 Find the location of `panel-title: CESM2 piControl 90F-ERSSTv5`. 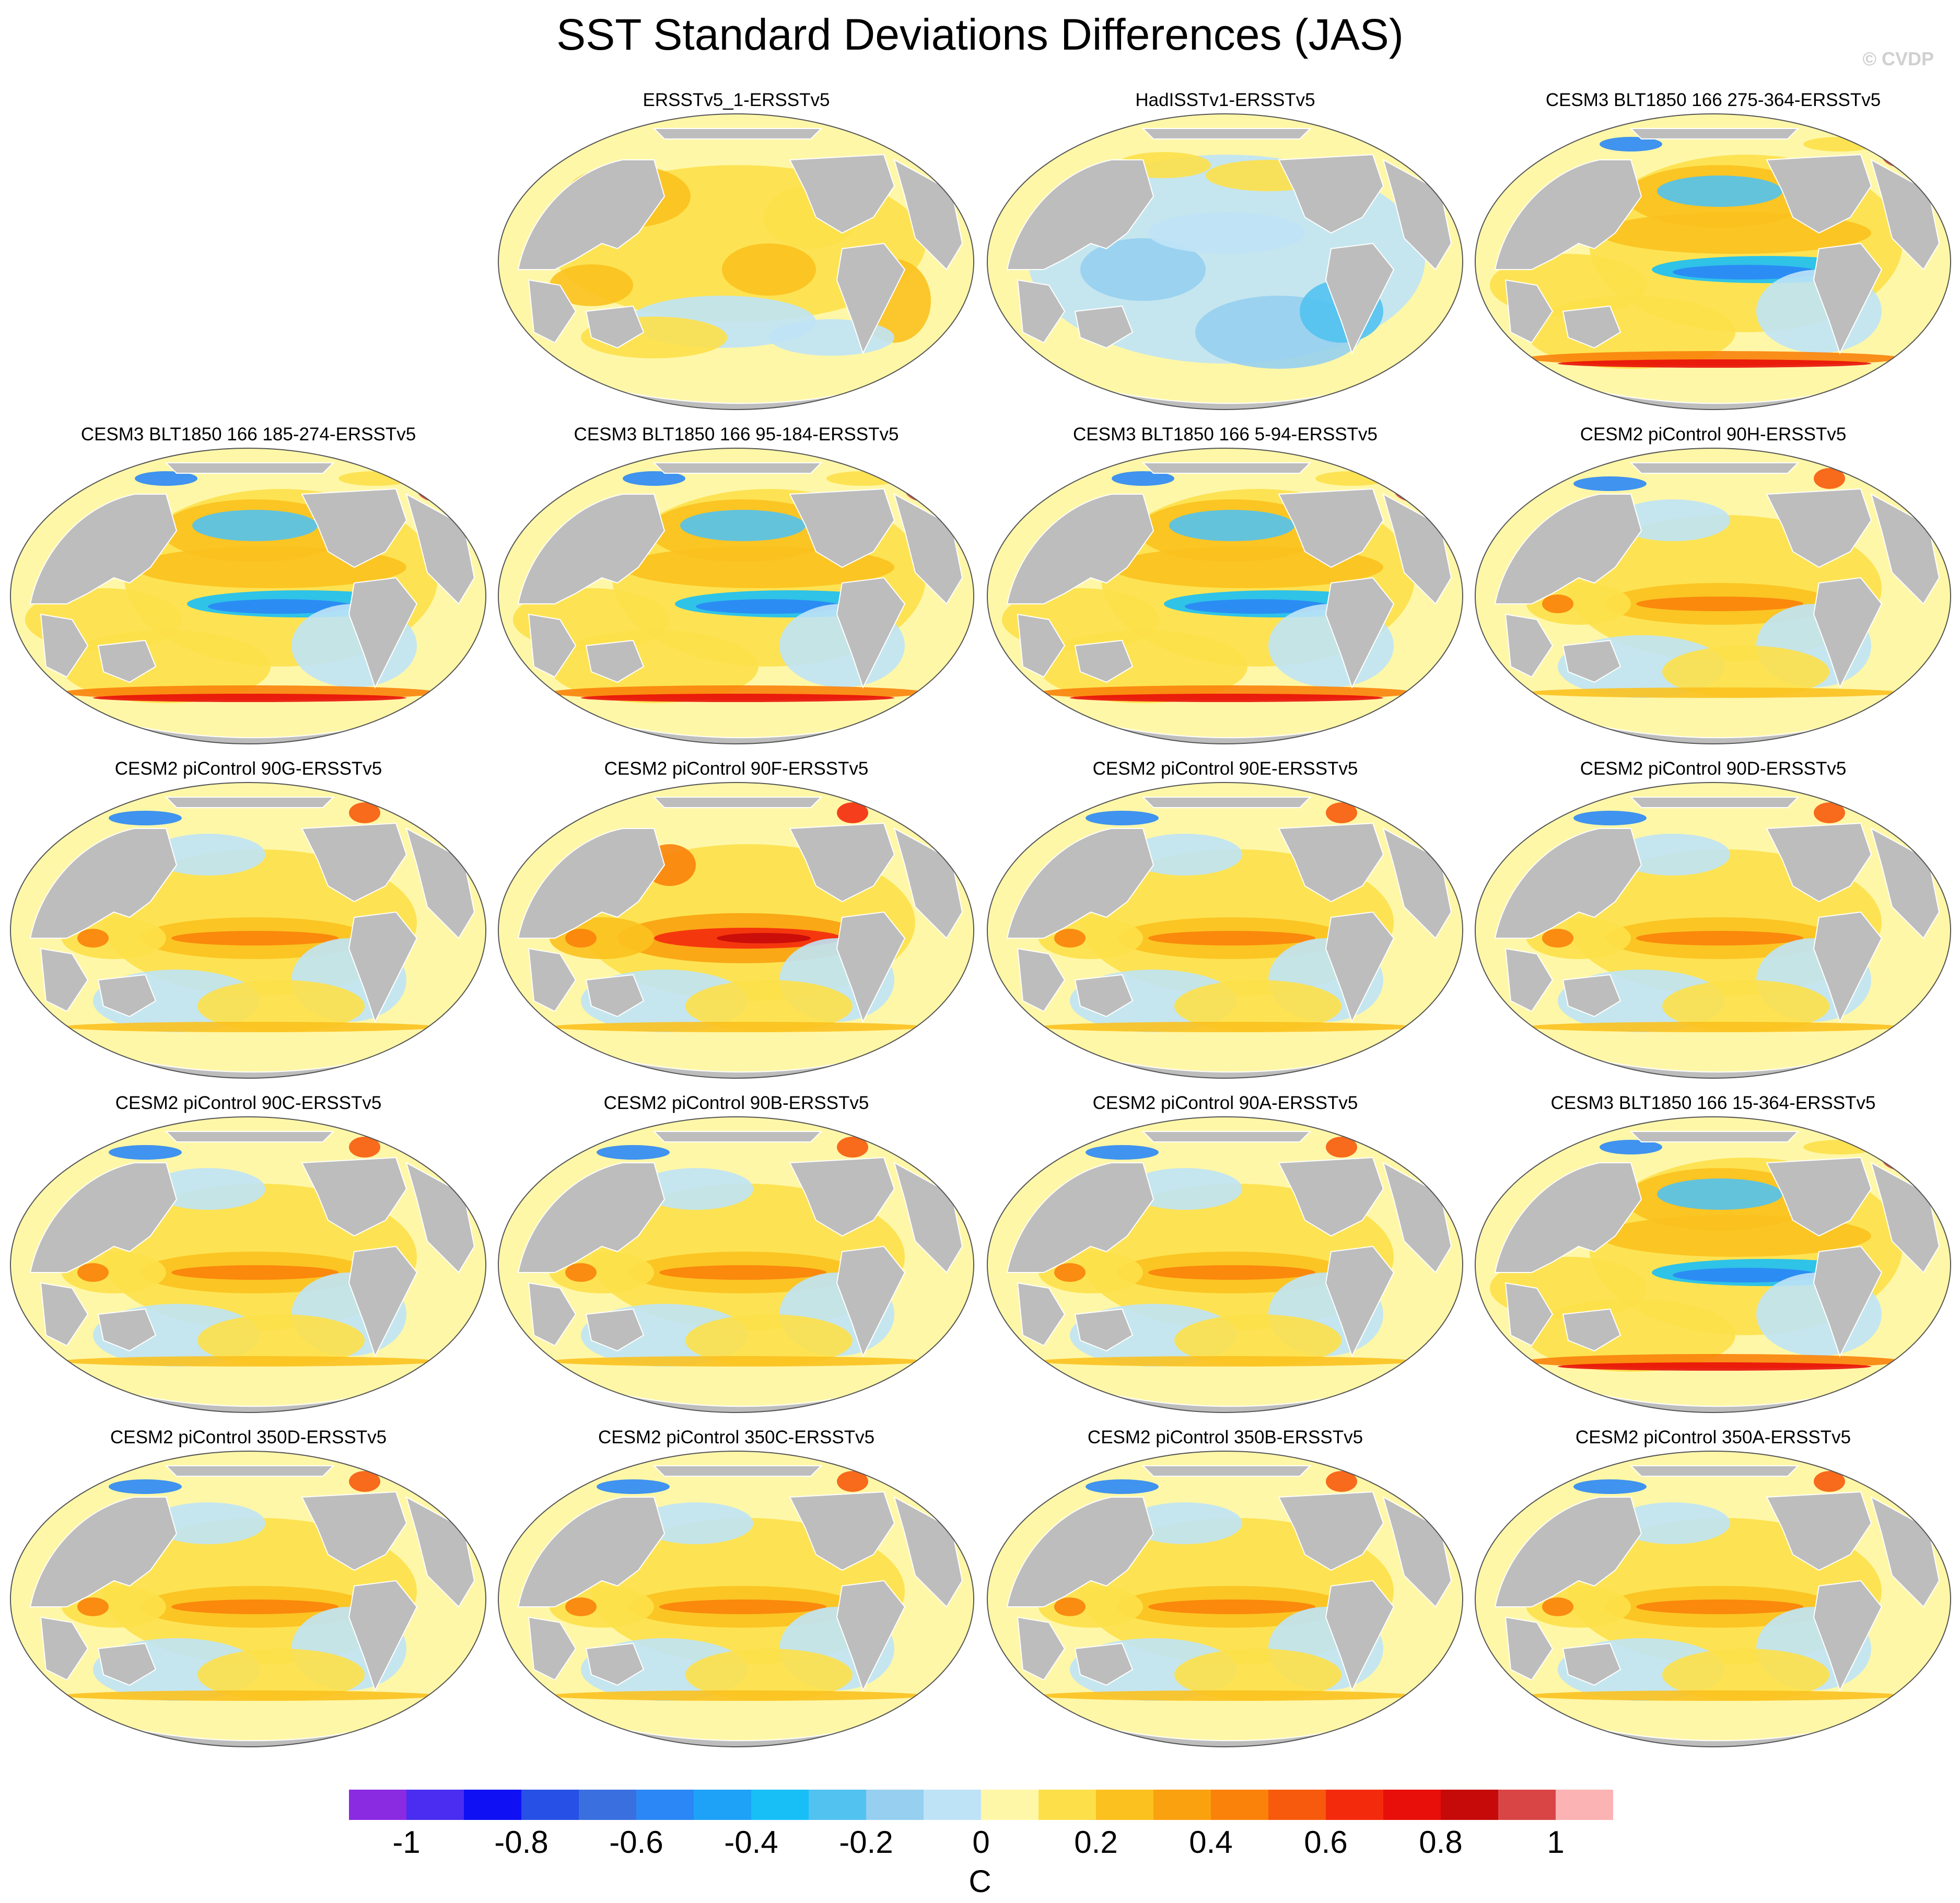

panel-title: CESM2 piControl 90F-ERSSTv5 is located at coordinates (736, 768).